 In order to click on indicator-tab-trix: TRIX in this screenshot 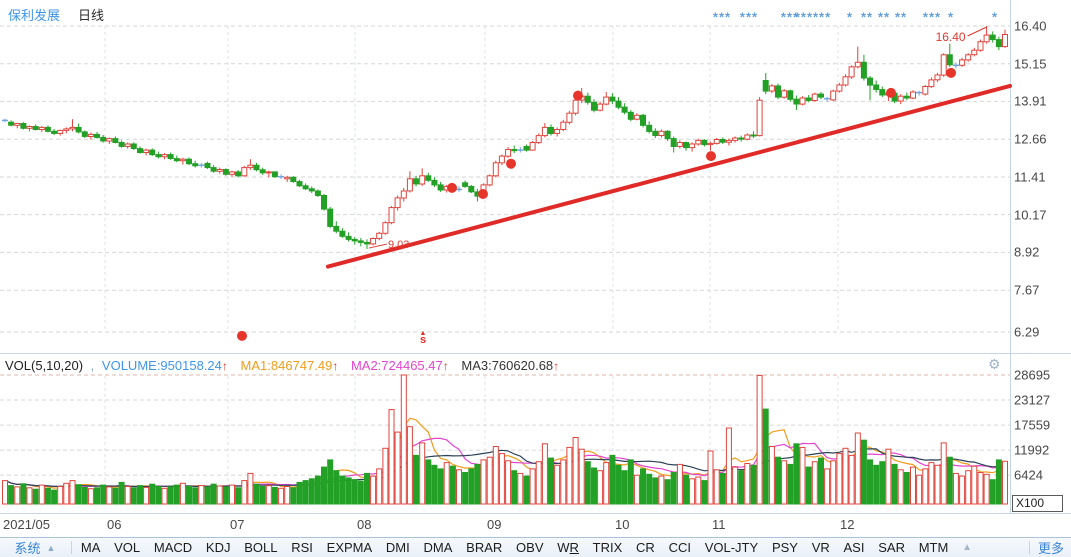, I will do `click(607, 547)`.